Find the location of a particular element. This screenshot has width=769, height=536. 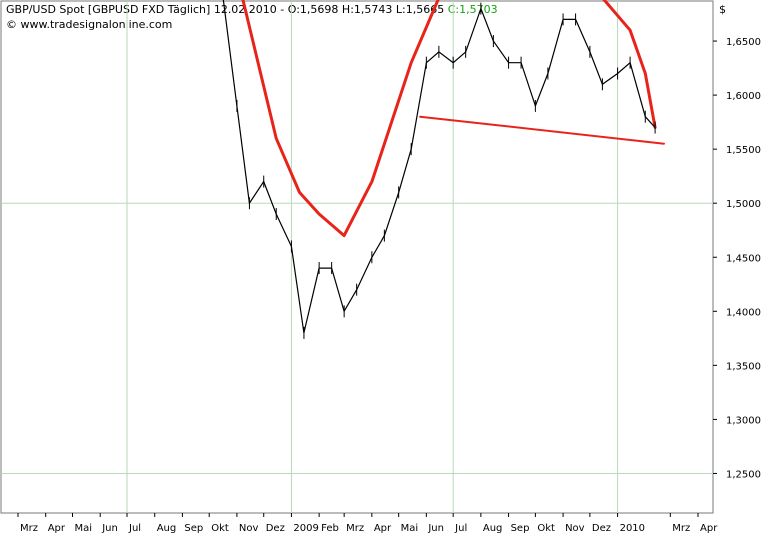

x-tick-label: 2009 is located at coordinates (305, 528).